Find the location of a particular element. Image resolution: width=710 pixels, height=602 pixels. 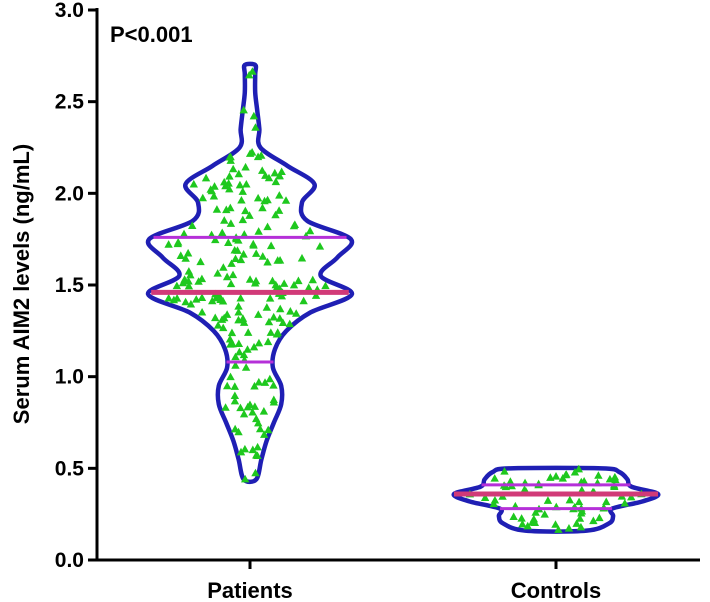

y-axis-title: Serum AIM2 levels (ng/mL) is located at coordinates (21, 284).